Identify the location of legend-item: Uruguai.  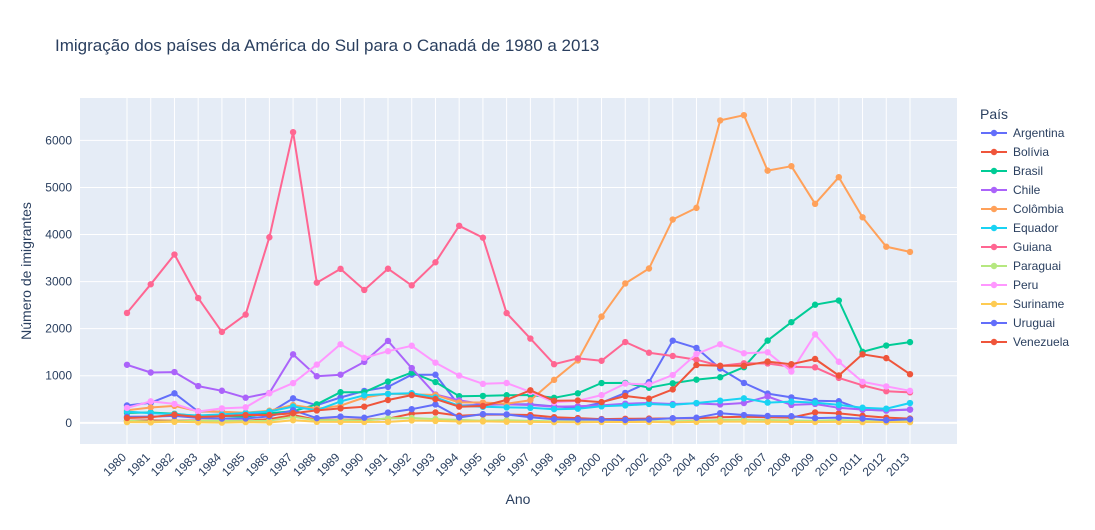
(1018, 323).